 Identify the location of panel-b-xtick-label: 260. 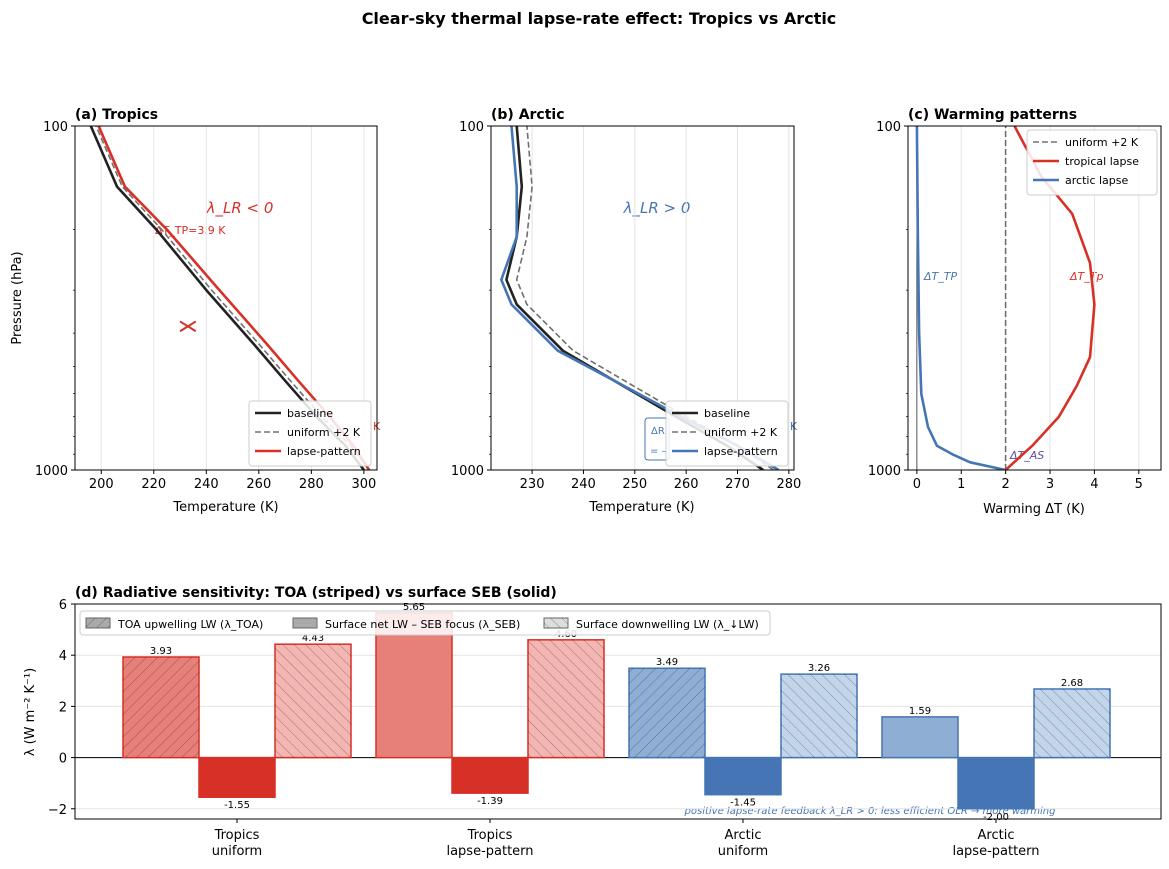
(686, 484).